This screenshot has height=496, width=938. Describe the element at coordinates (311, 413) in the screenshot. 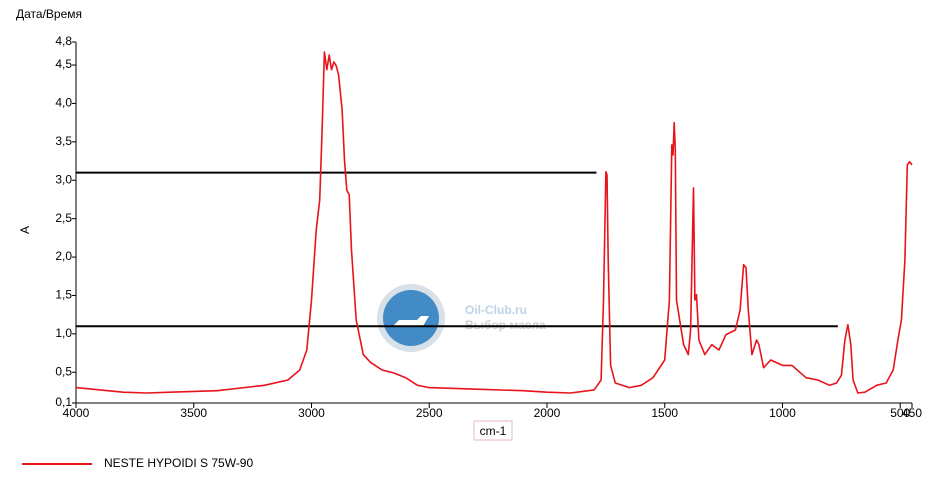

I see `x-tick-label: 3000` at that location.